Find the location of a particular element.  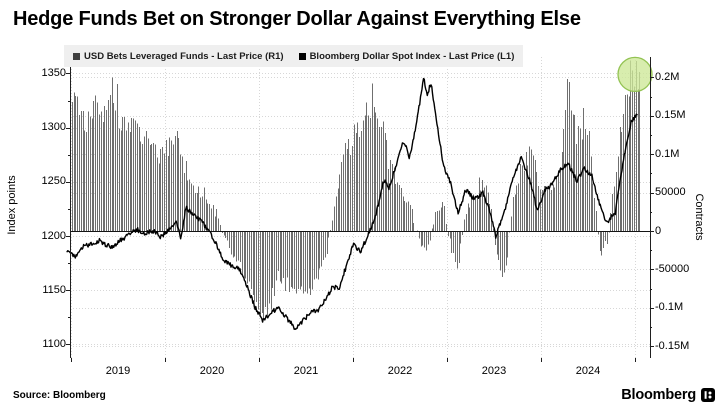

right-axis-tick-label: 0.15M is located at coordinates (670, 115).